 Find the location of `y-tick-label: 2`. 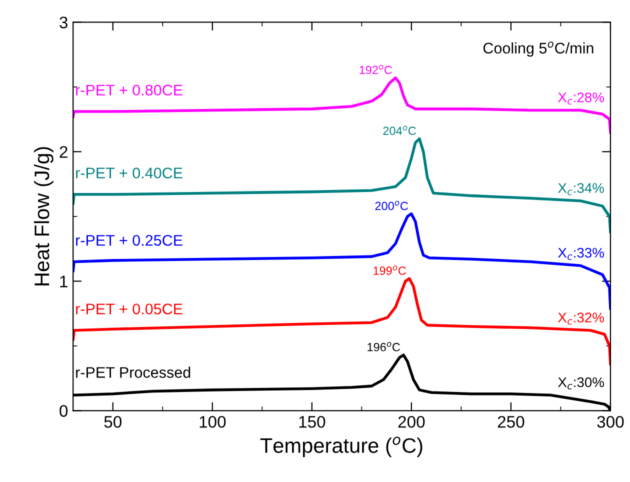

y-tick-label: 2 is located at coordinates (64, 152).